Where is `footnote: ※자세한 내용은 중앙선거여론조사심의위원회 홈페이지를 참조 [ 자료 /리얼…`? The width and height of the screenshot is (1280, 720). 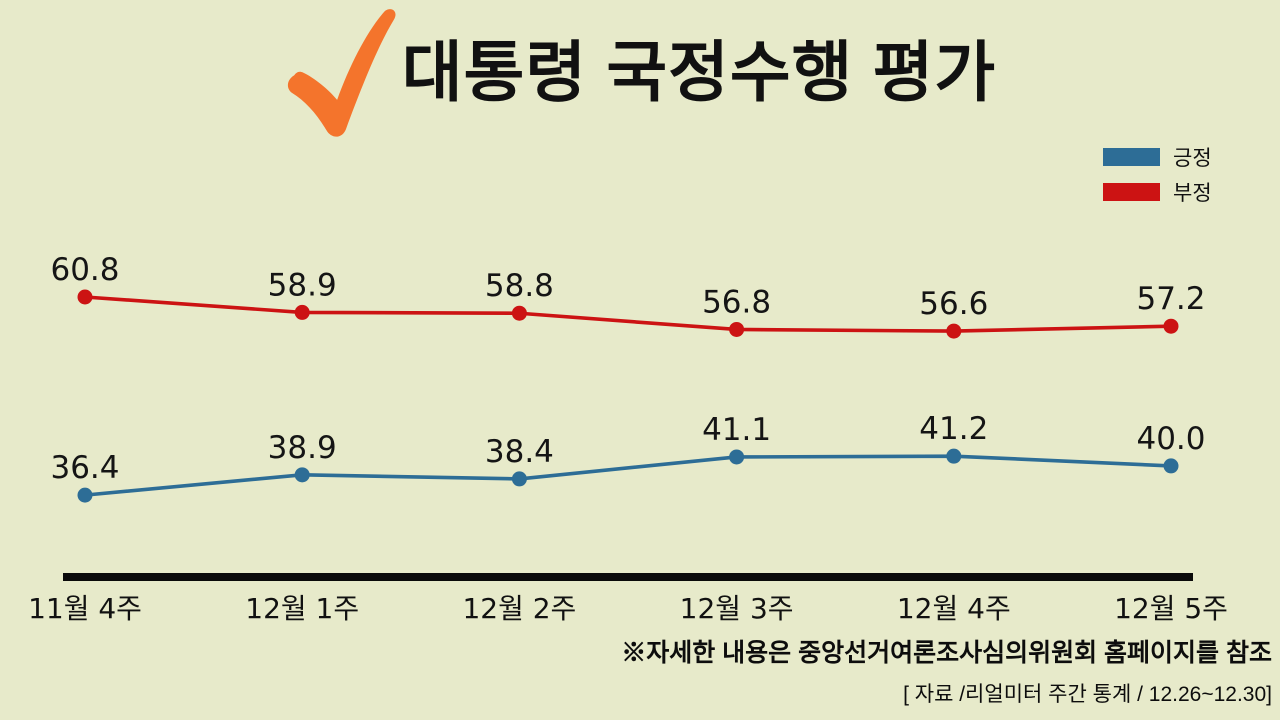
footnote: ※자세한 내용은 중앙선거여론조사심의위원회 홈페이지를 참조 [ 자료 /리얼… is located at coordinates (946, 670).